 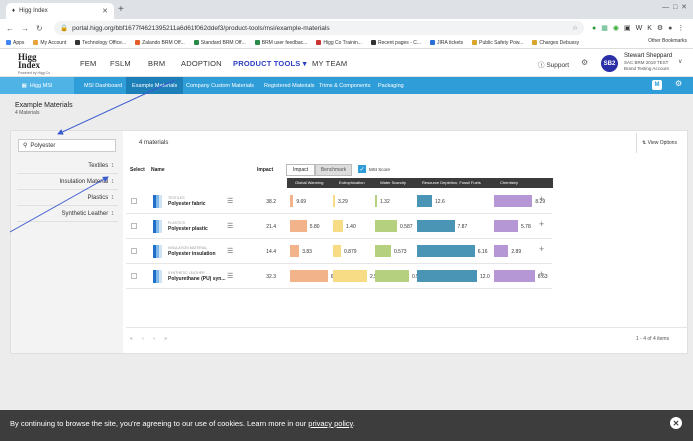 I want to click on msi-info-icon: M, so click(x=657, y=85).